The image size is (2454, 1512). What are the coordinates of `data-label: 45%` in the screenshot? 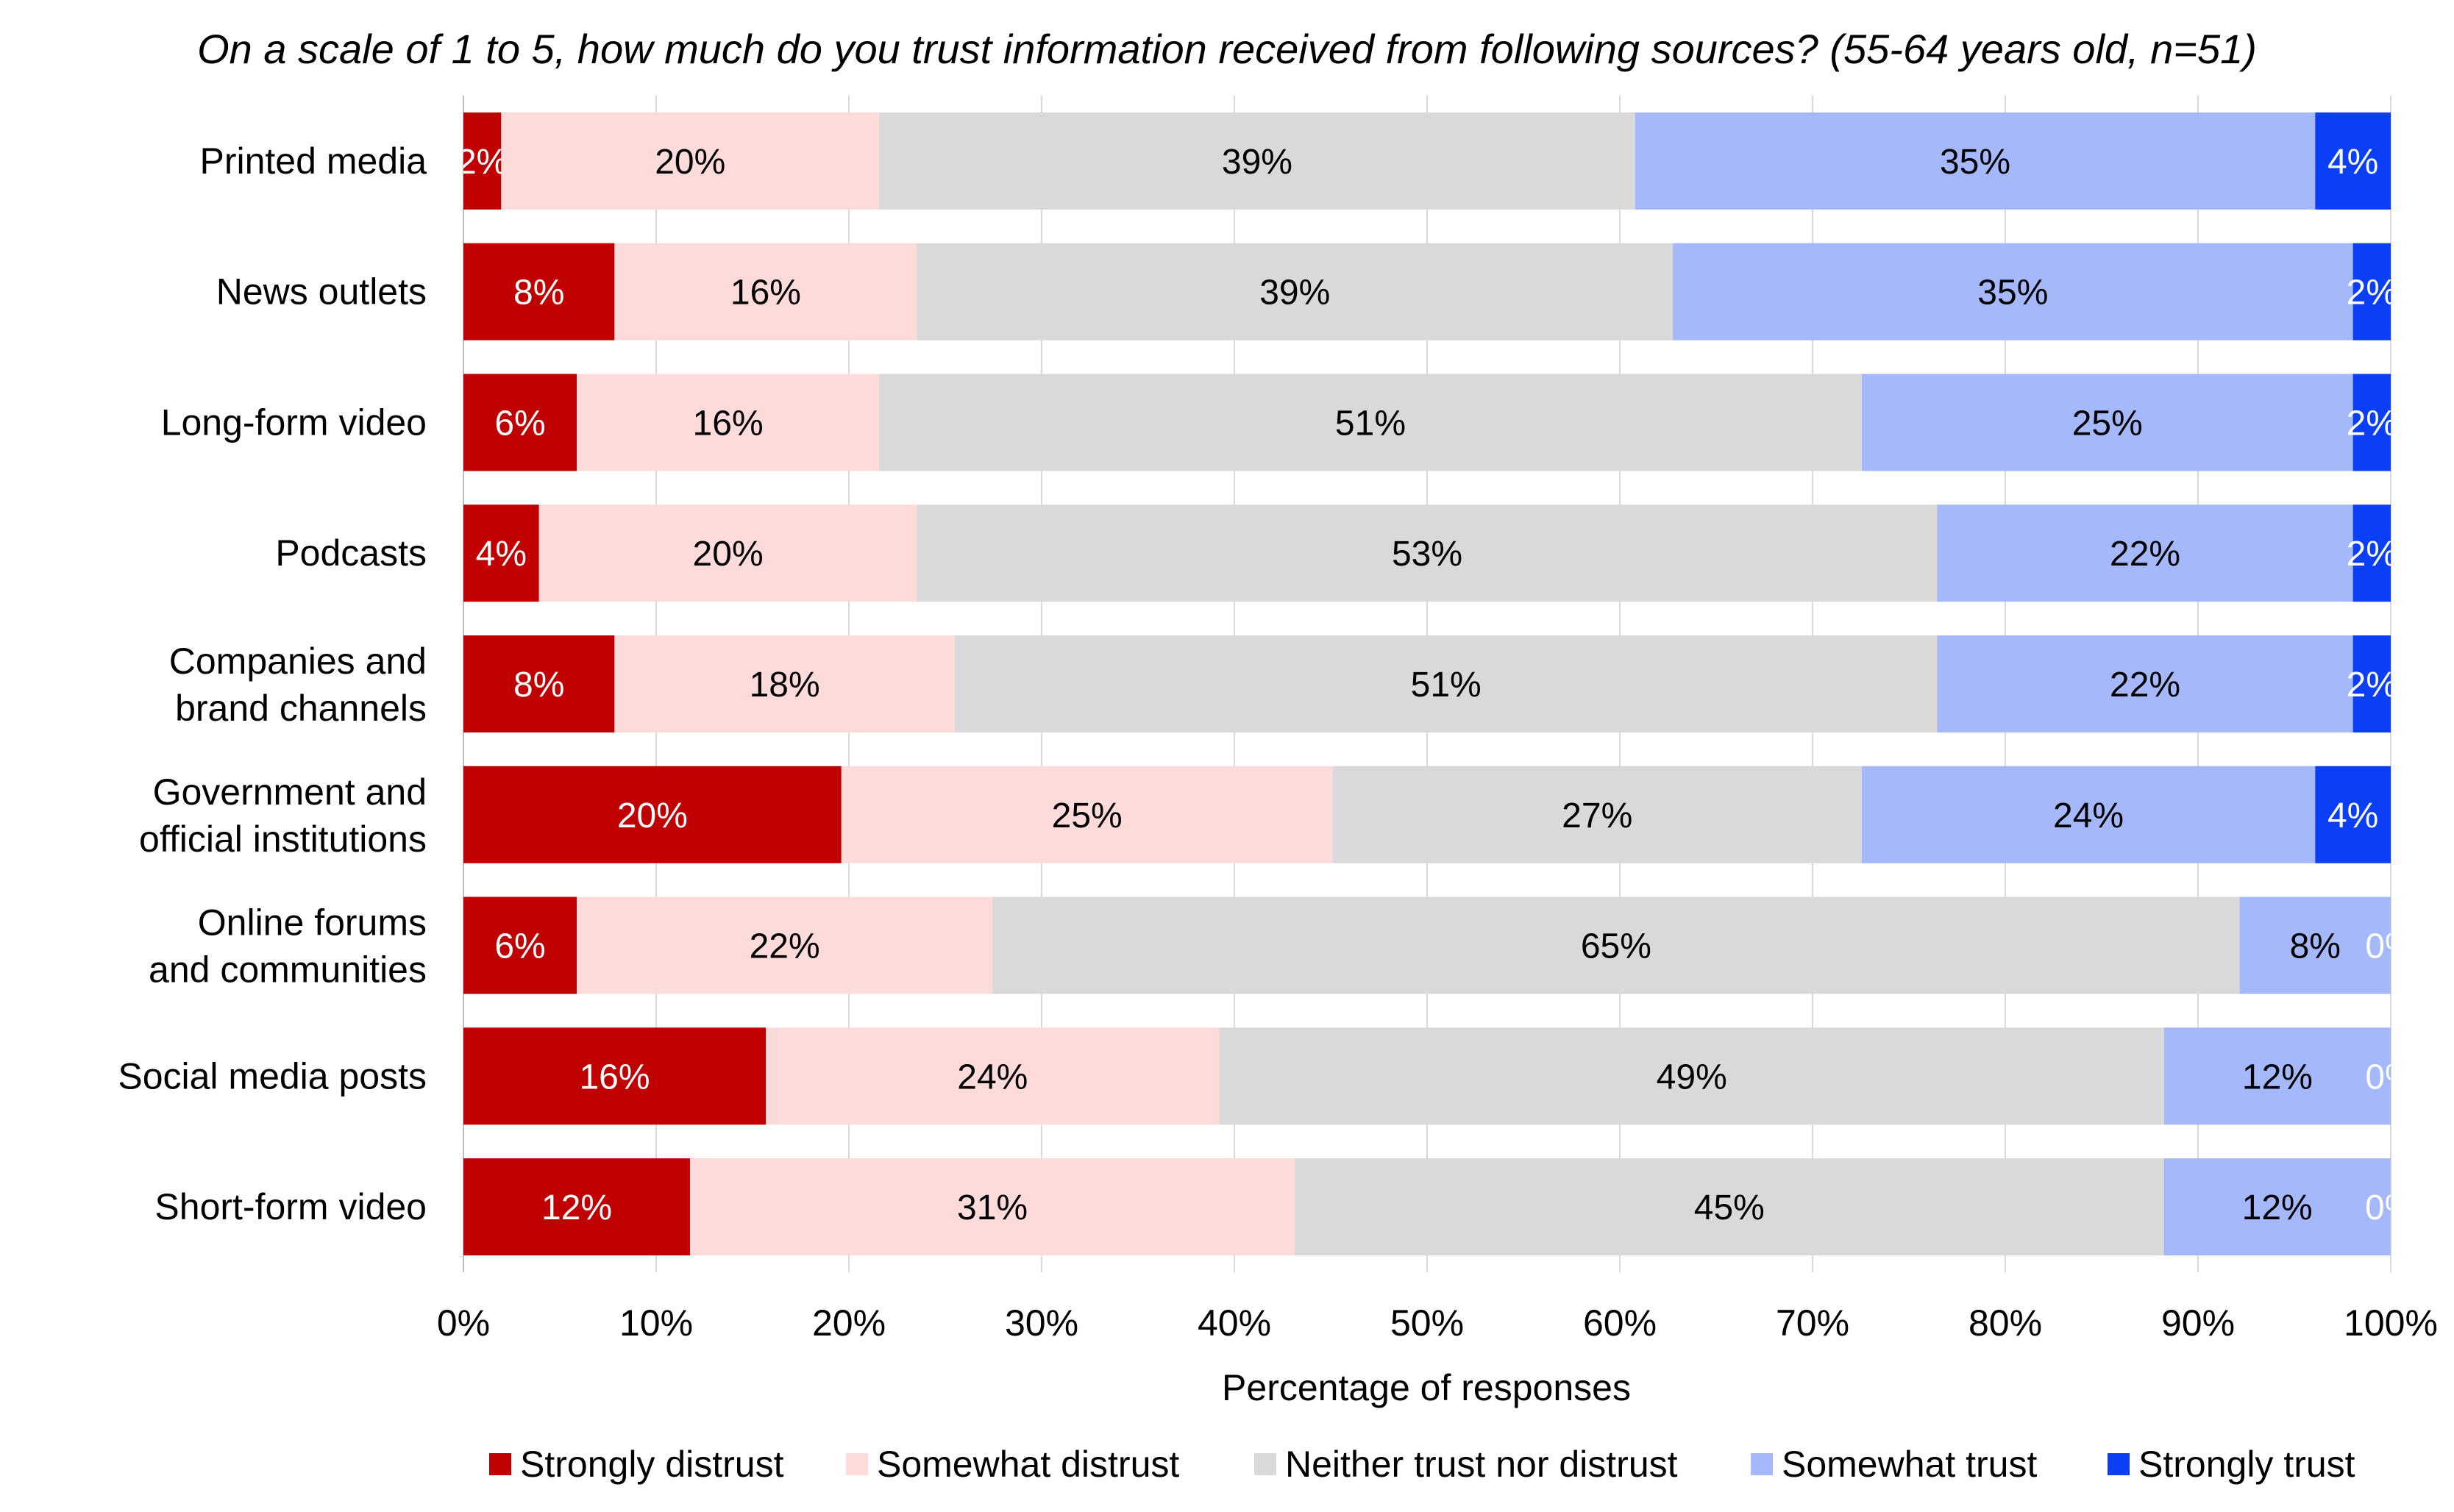 It's located at (1729, 1207).